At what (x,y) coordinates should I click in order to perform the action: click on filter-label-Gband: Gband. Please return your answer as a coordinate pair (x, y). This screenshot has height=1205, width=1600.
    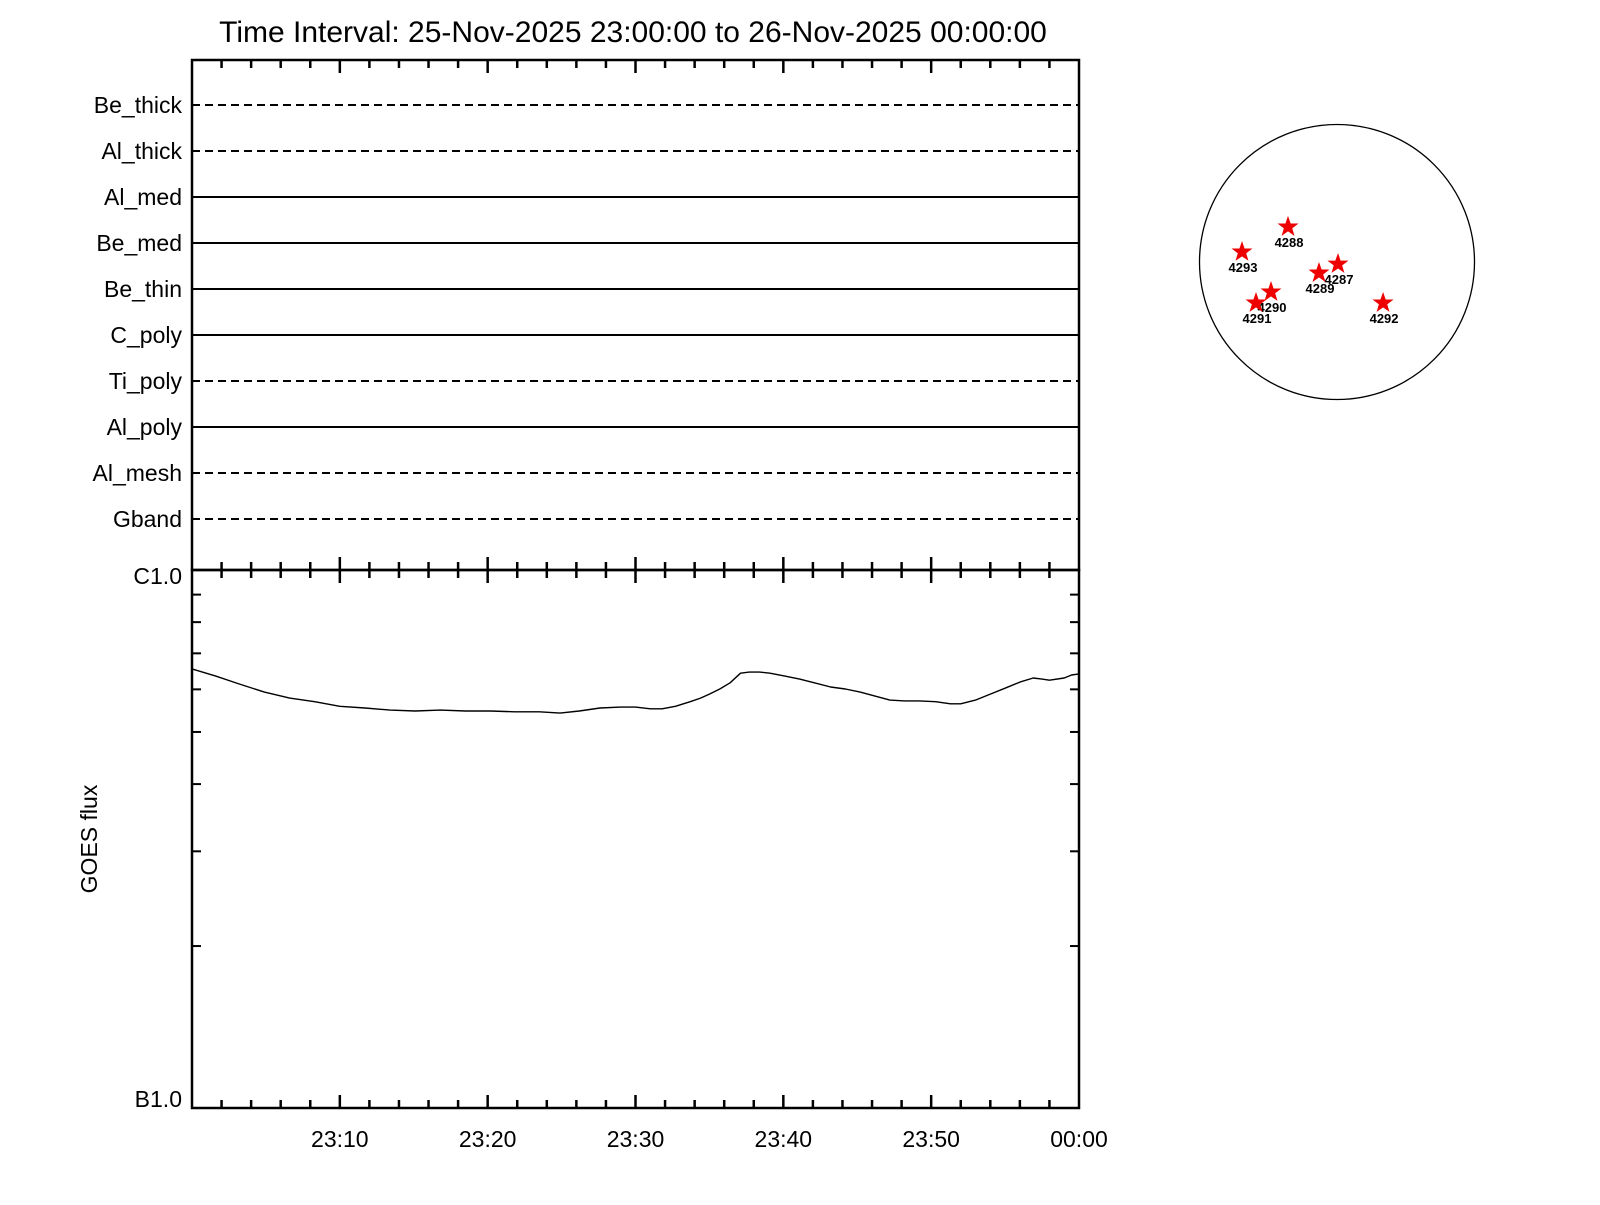
    Looking at the image, I should click on (147, 519).